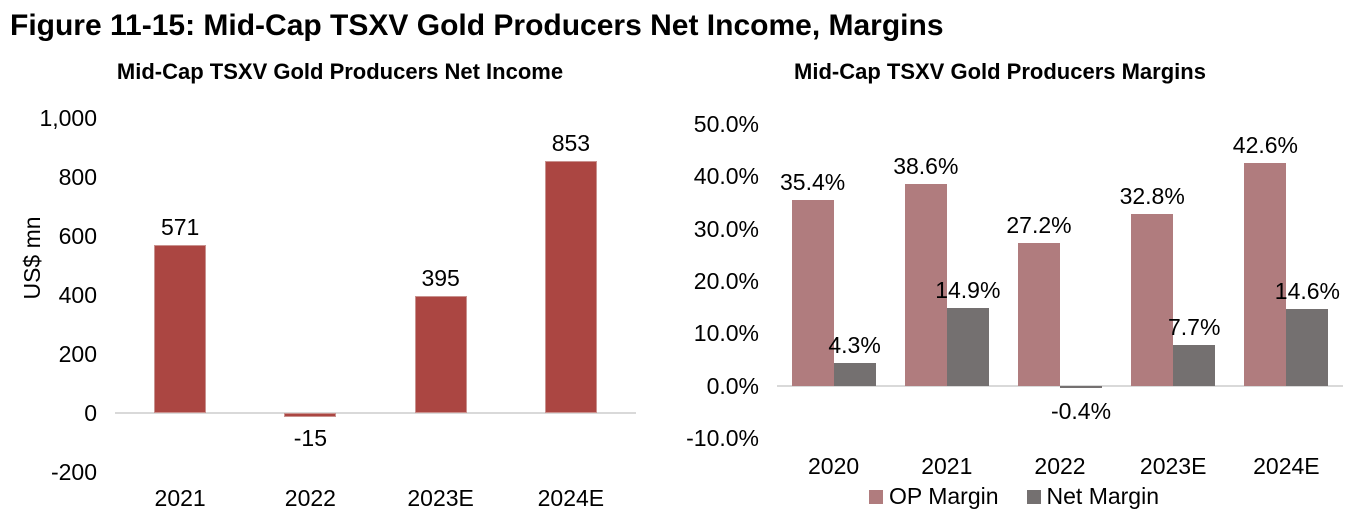 This screenshot has height=520, width=1368. I want to click on bar-value-label: 14.6%, so click(1307, 291).